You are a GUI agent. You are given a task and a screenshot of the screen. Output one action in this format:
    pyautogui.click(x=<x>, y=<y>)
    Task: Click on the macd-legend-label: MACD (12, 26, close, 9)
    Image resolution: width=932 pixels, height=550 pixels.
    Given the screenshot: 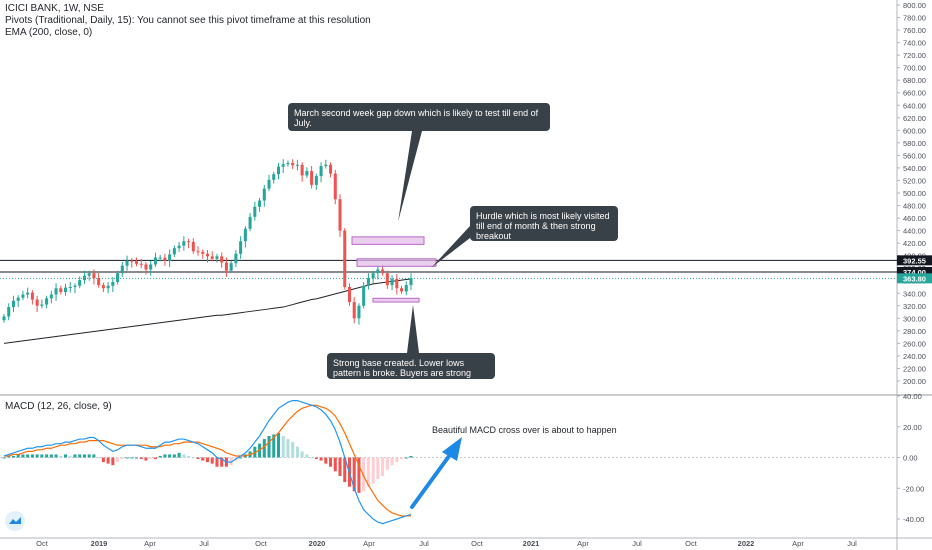 What is the action you would take?
    pyautogui.click(x=58, y=406)
    